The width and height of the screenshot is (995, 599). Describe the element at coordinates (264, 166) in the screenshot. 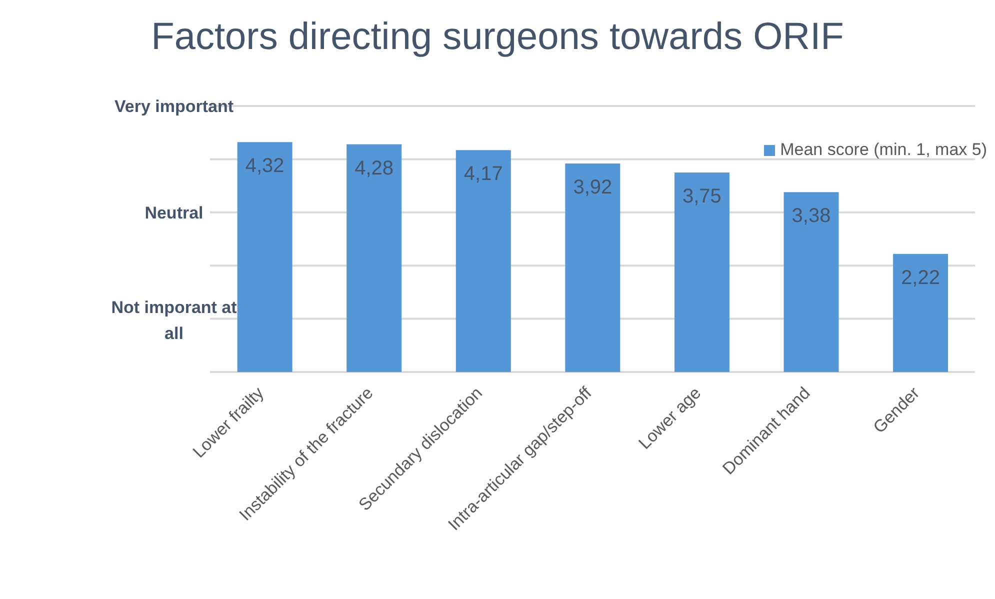

I see `data-label: 4,32` at that location.